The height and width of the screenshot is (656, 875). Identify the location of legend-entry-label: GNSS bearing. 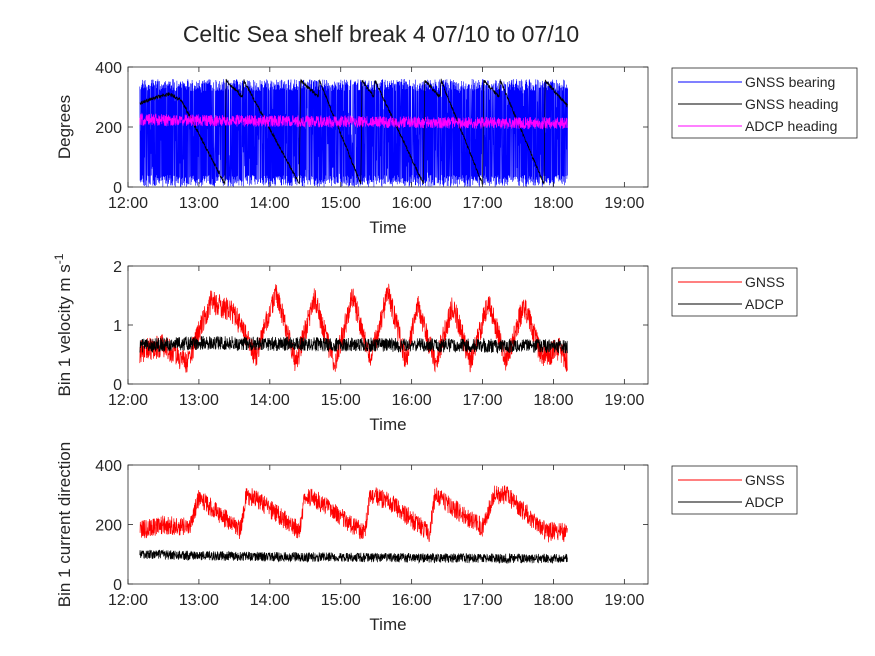
(790, 82).